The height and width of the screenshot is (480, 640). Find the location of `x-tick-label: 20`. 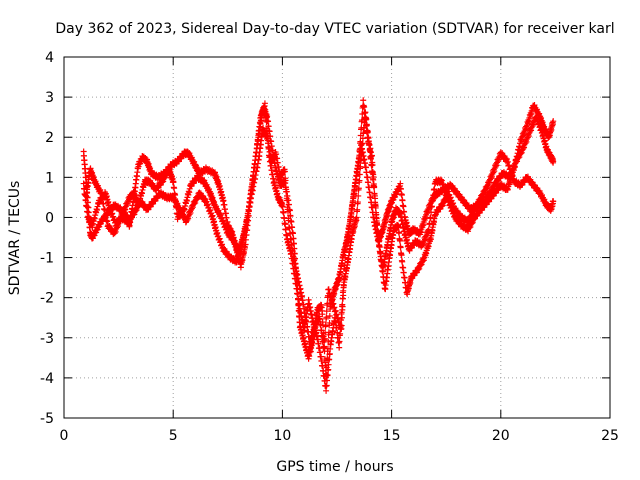

x-tick-label: 20 is located at coordinates (501, 436).